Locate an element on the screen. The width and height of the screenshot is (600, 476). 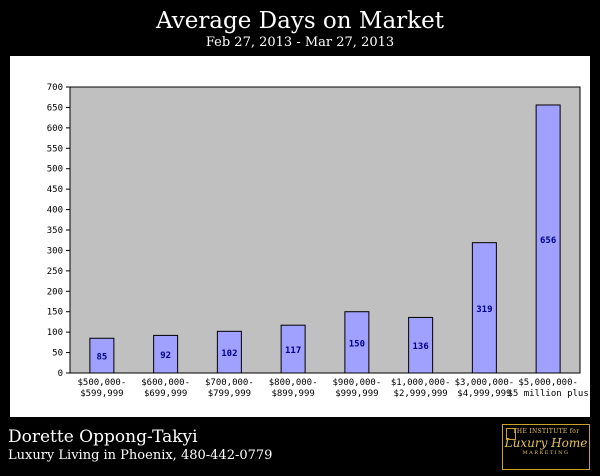
bar-value-label: 150 is located at coordinates (357, 344).